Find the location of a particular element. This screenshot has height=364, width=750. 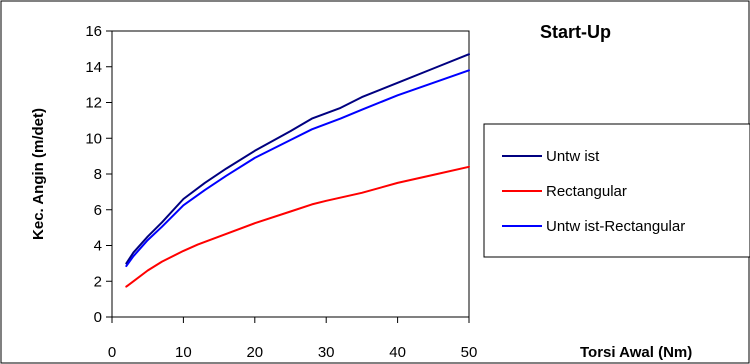

x-axis-title: Torsi Awal (Nm) is located at coordinates (636, 352).